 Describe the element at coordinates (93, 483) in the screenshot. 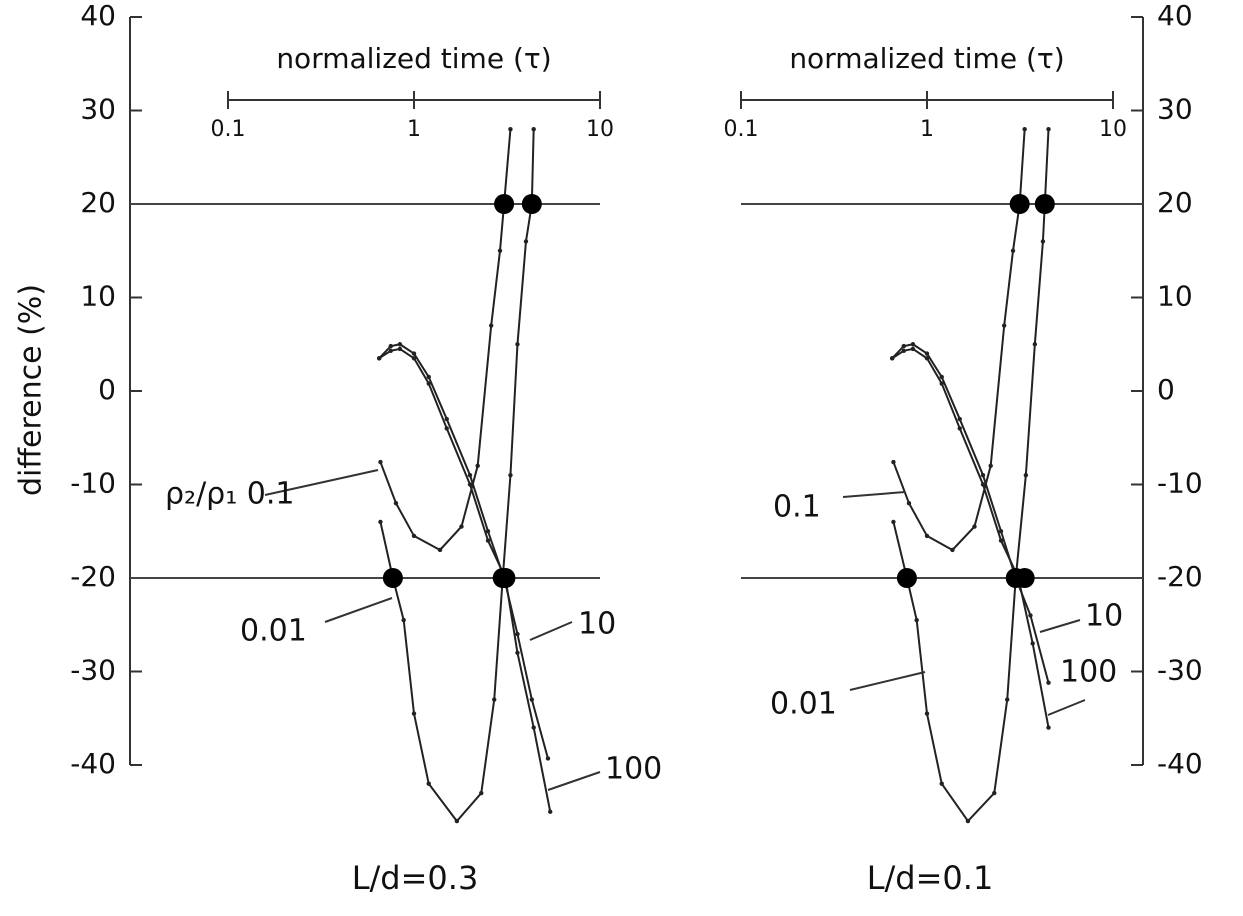

I see `y-tick-label: -10` at that location.